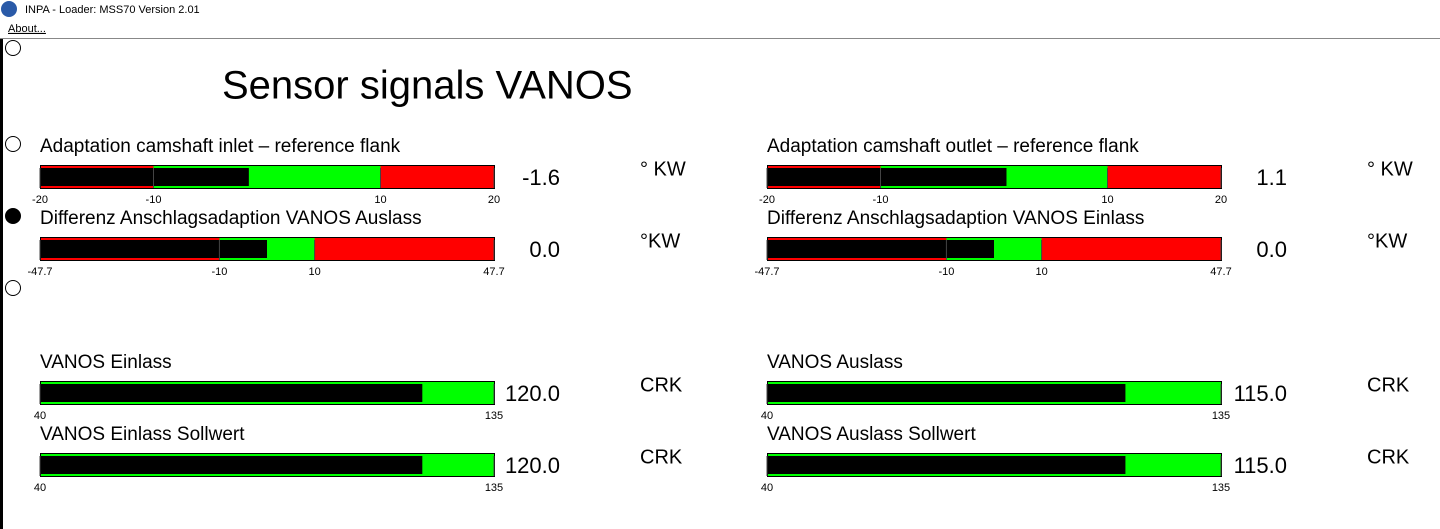 This screenshot has width=1440, height=529. Describe the element at coordinates (427, 86) in the screenshot. I see `heading: Sensor signals VANOS` at that location.